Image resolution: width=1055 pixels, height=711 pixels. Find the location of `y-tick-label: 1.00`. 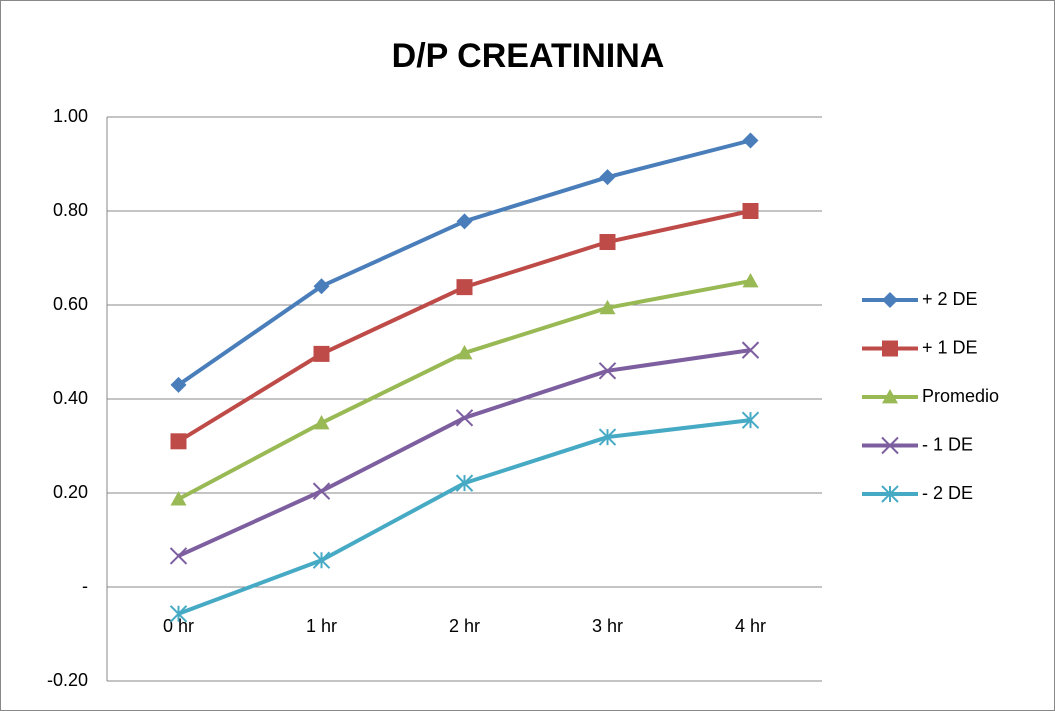

y-tick-label: 1.00 is located at coordinates (70, 116).